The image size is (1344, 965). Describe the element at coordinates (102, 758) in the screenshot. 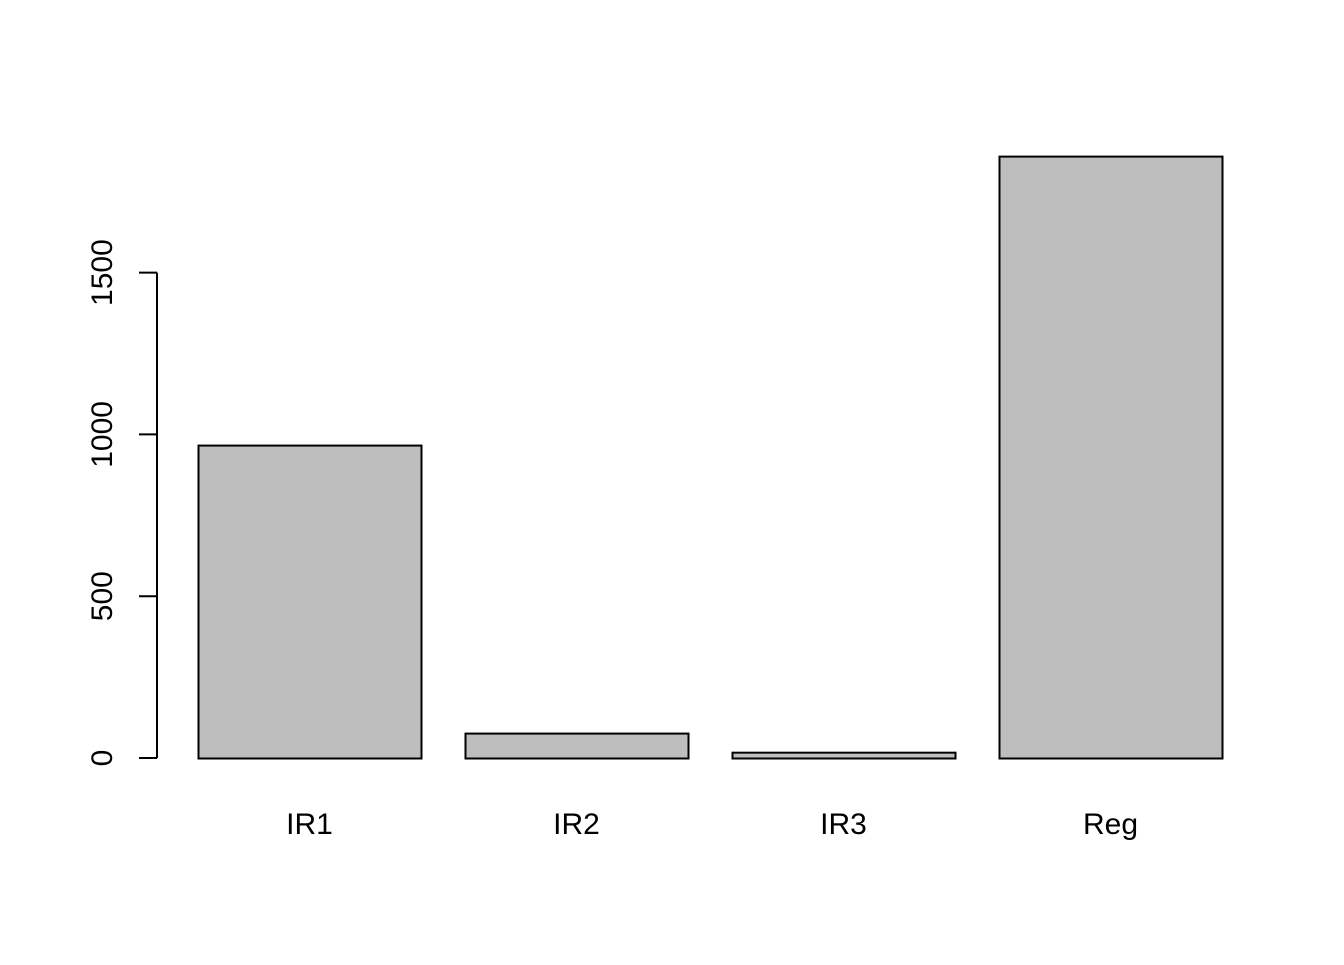

I see `y-tick-label-0: 0` at that location.